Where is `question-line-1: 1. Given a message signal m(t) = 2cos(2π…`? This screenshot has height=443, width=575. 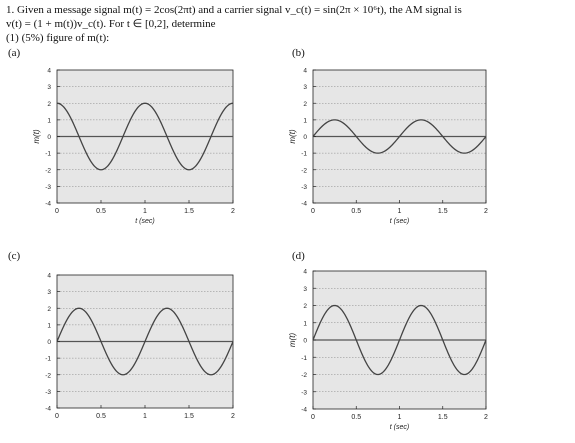
question-line-1: 1. Given a message signal m(t) = 2cos(2π… is located at coordinates (234, 10).